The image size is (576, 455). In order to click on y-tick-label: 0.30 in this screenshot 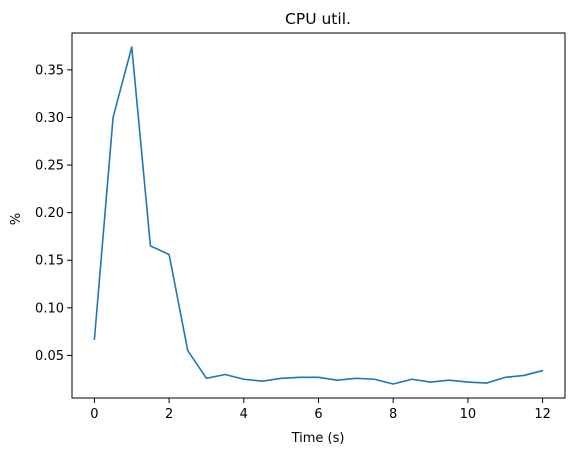, I will do `click(49, 118)`.